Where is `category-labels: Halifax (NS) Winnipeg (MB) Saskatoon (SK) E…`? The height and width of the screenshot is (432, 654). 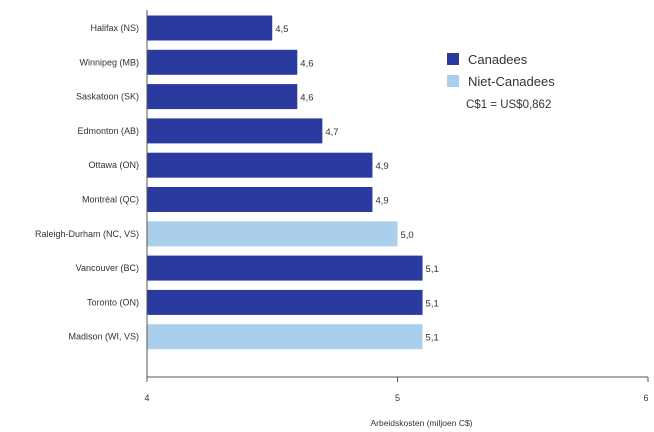
category-labels: Halifax (NS) Winnipeg (MB) Saskatoon (SK) E… is located at coordinates (87, 182).